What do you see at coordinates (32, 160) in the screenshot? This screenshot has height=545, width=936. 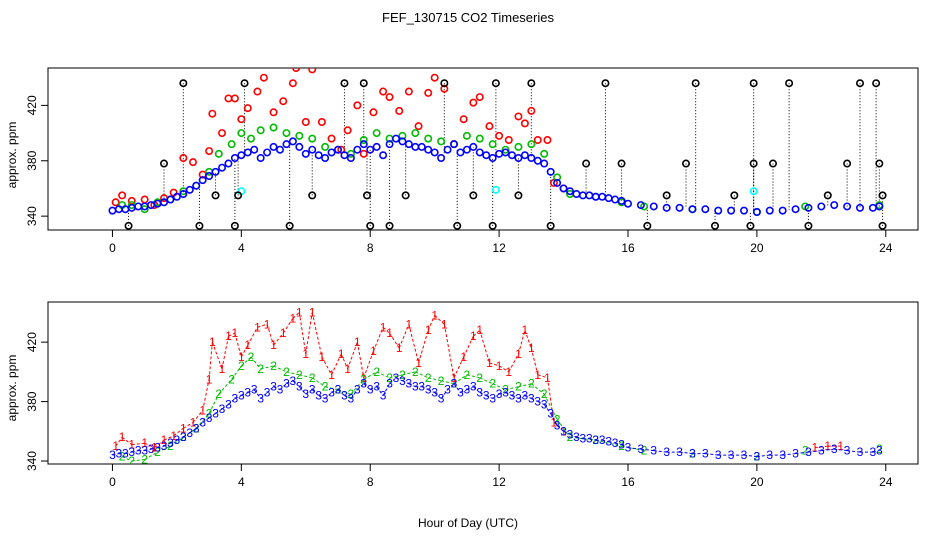 I see `y-tick-label: 380` at bounding box center [32, 160].